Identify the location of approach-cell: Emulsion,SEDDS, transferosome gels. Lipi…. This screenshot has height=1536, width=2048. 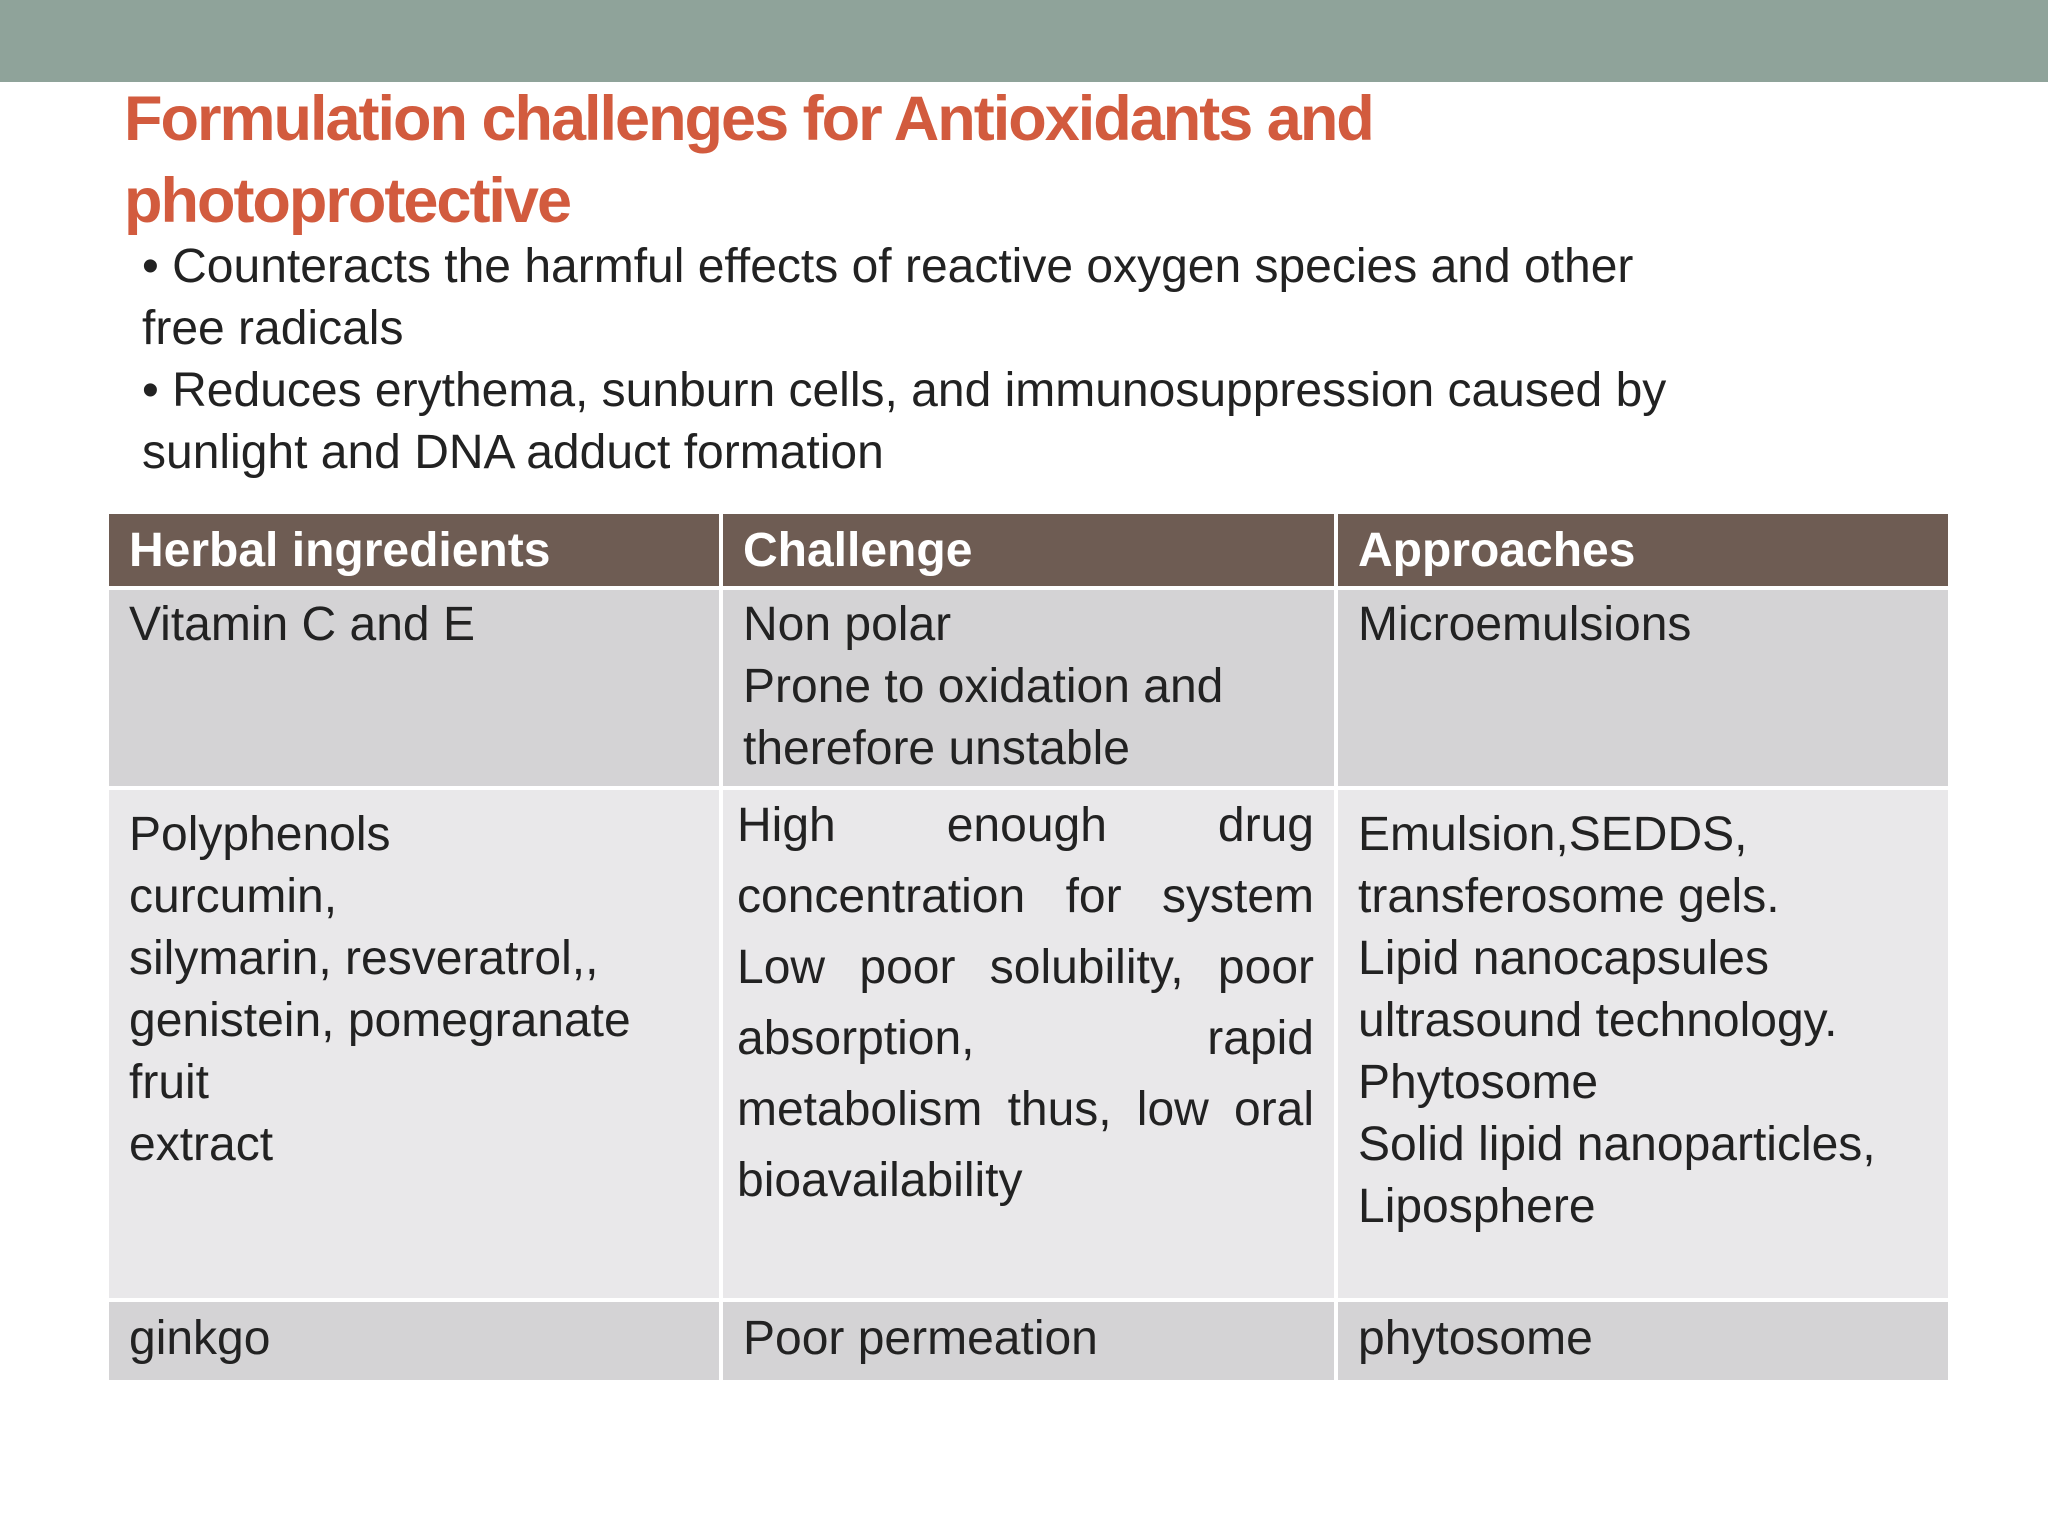
(1643, 1044).